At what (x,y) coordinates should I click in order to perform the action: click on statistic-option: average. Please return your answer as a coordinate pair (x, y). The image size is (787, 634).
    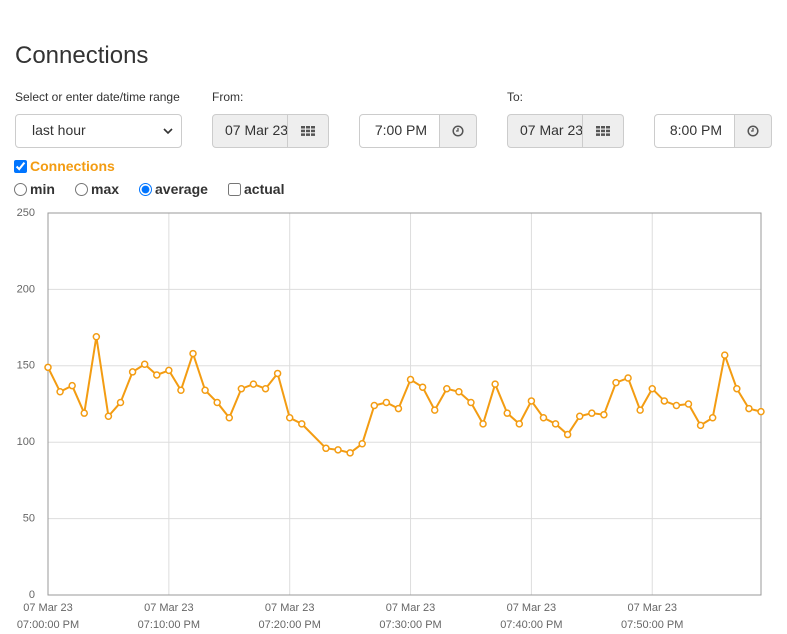
    Looking at the image, I should click on (173, 189).